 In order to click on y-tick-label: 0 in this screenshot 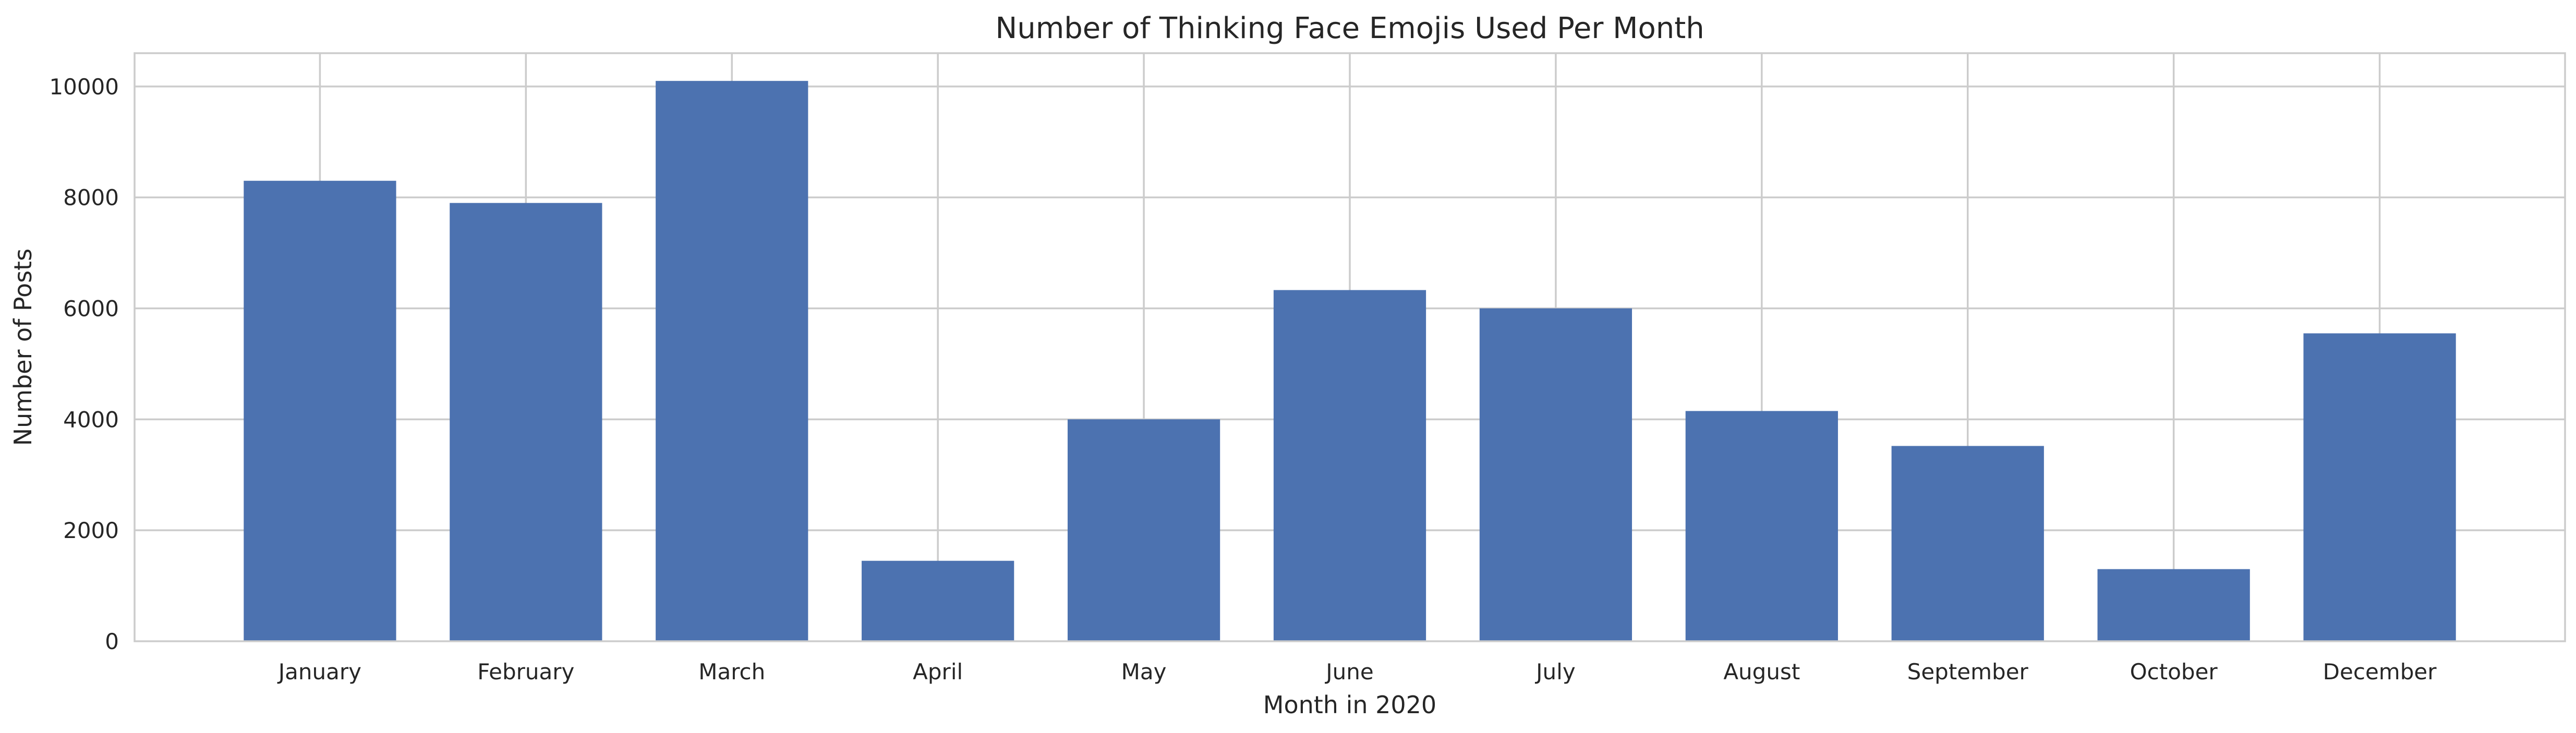, I will do `click(112, 641)`.